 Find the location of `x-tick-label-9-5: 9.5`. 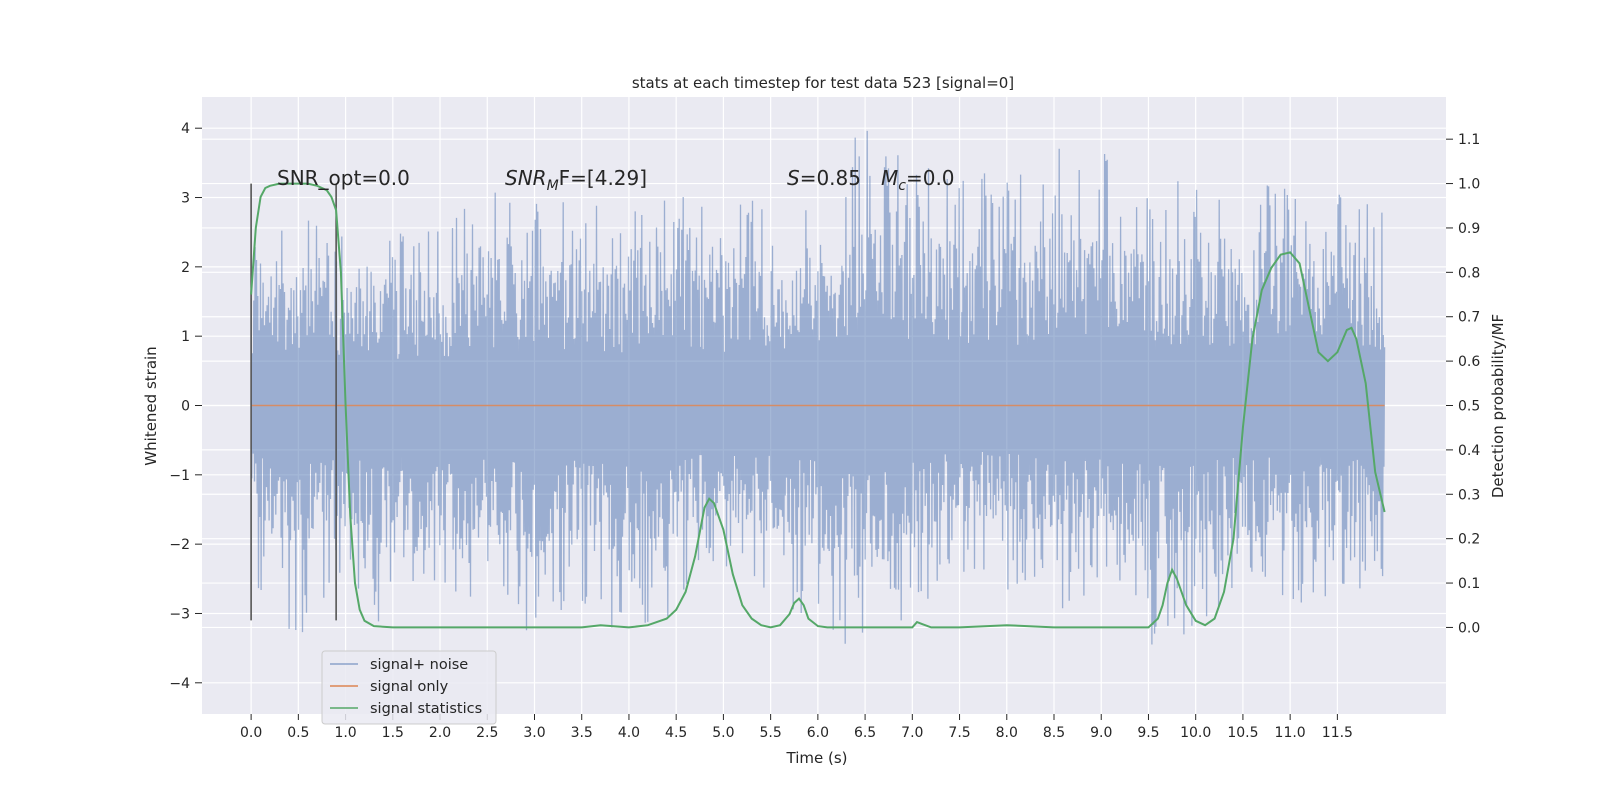

x-tick-label-9-5: 9.5 is located at coordinates (1148, 733).